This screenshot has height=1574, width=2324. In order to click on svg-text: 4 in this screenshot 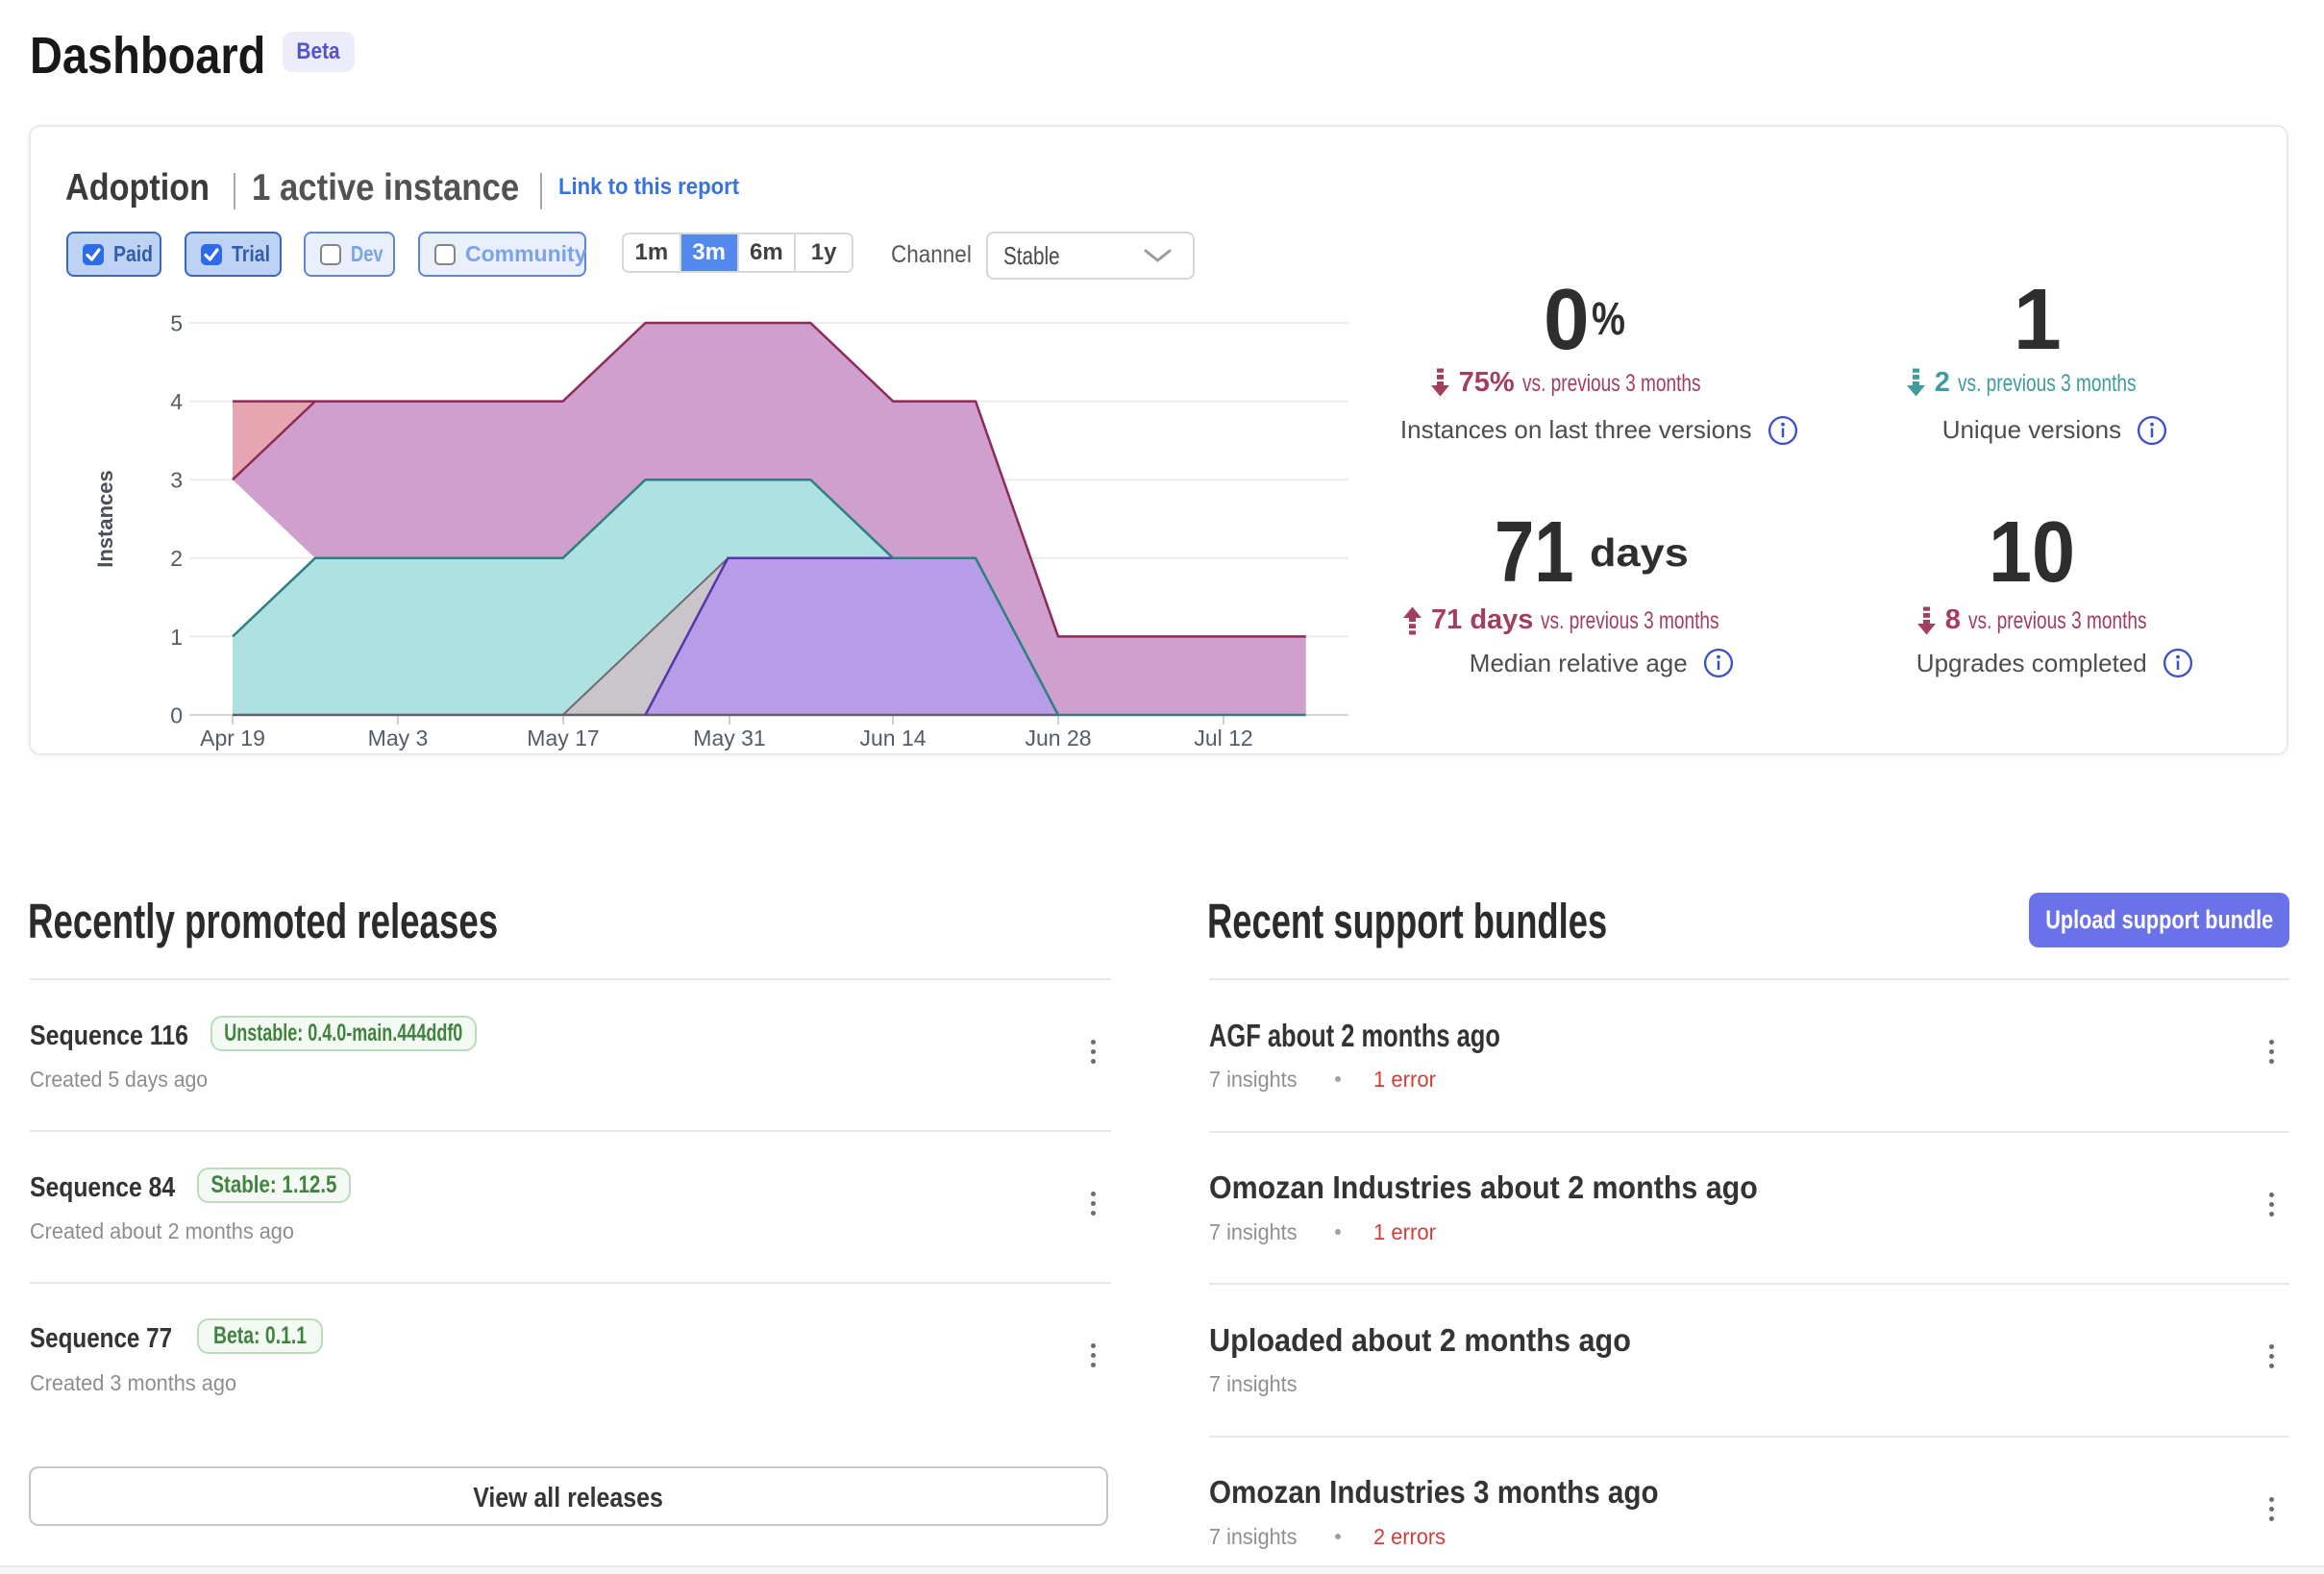, I will do `click(176, 401)`.